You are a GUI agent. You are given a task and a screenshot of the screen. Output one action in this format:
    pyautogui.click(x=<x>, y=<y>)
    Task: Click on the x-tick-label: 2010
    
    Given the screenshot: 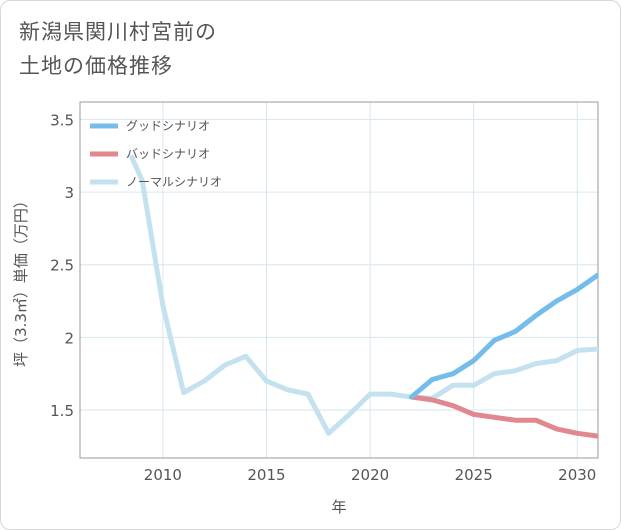 What is the action you would take?
    pyautogui.click(x=163, y=475)
    